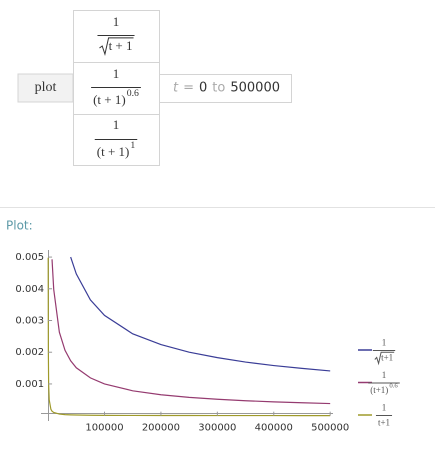 The width and height of the screenshot is (435, 457). I want to click on plot-button, so click(45, 88).